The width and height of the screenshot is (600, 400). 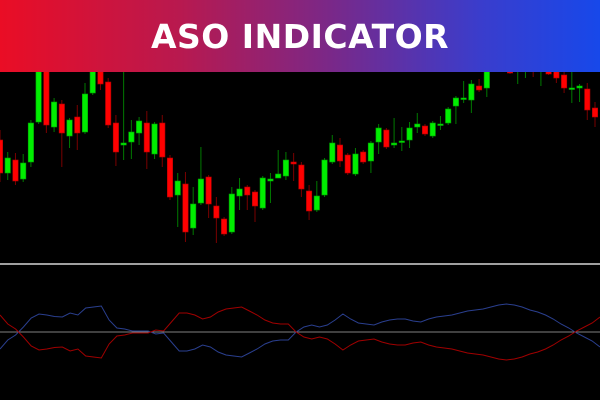 I want to click on banner-title: ASO INDICATOR, so click(x=300, y=36).